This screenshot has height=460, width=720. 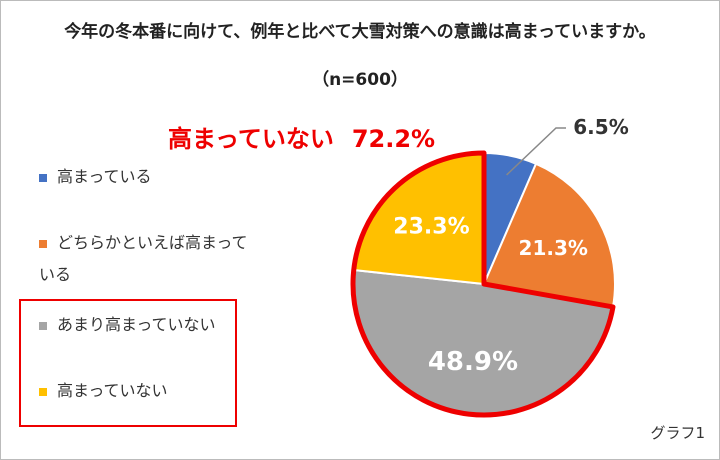 What do you see at coordinates (473, 362) in the screenshot?
I see `data-label: 48.9%` at bounding box center [473, 362].